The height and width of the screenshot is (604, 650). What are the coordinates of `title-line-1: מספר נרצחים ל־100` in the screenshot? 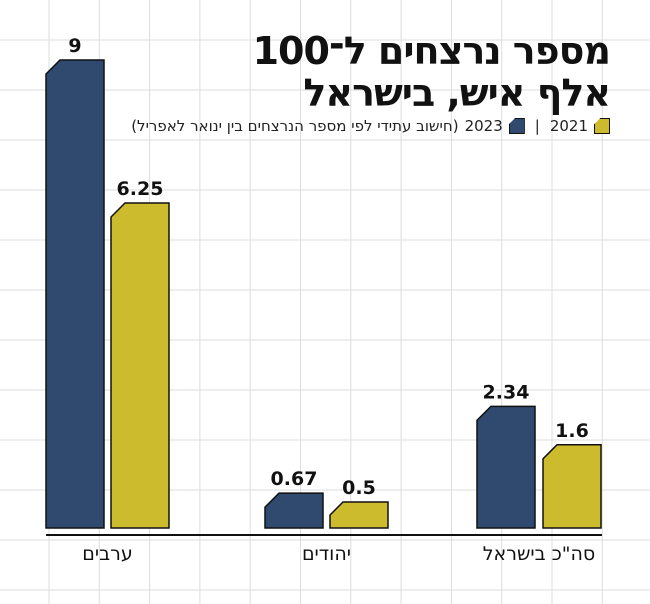 It's located at (431, 51).